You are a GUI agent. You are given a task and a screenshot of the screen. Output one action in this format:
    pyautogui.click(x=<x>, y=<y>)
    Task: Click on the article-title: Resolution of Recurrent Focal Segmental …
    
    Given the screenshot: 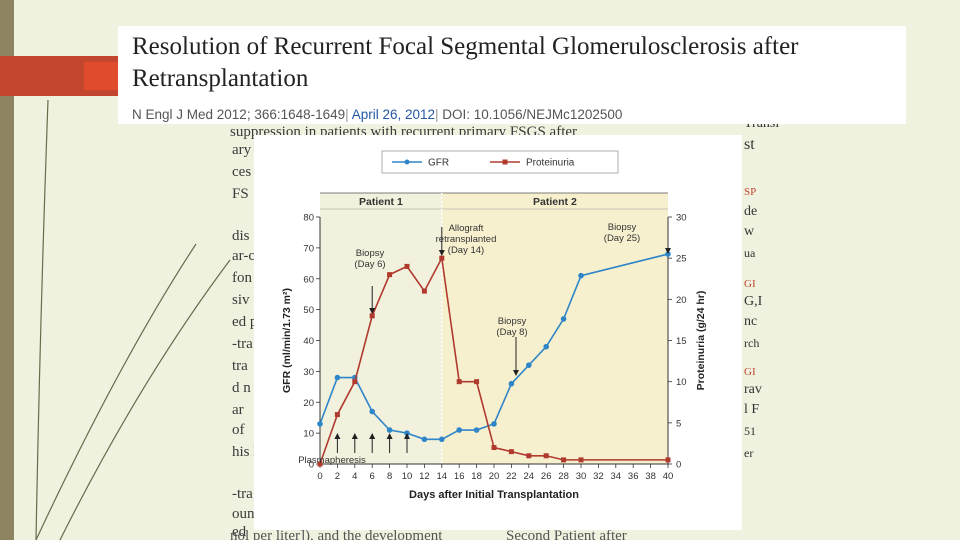 What is the action you would take?
    pyautogui.click(x=465, y=62)
    